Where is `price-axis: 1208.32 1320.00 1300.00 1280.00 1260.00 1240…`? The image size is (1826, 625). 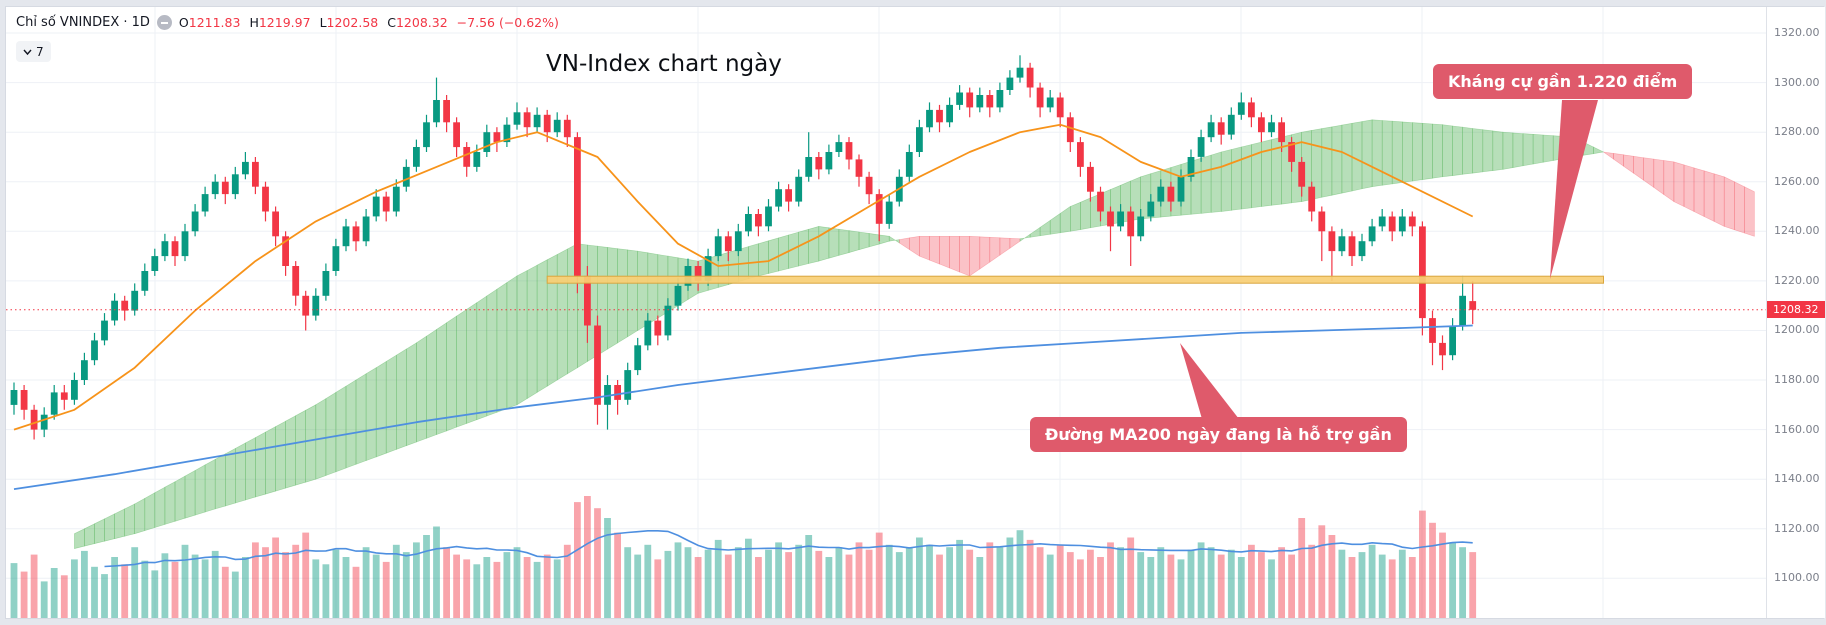 price-axis: 1208.32 1320.00 1300.00 1280.00 1260.00 1240… is located at coordinates (1795, 312).